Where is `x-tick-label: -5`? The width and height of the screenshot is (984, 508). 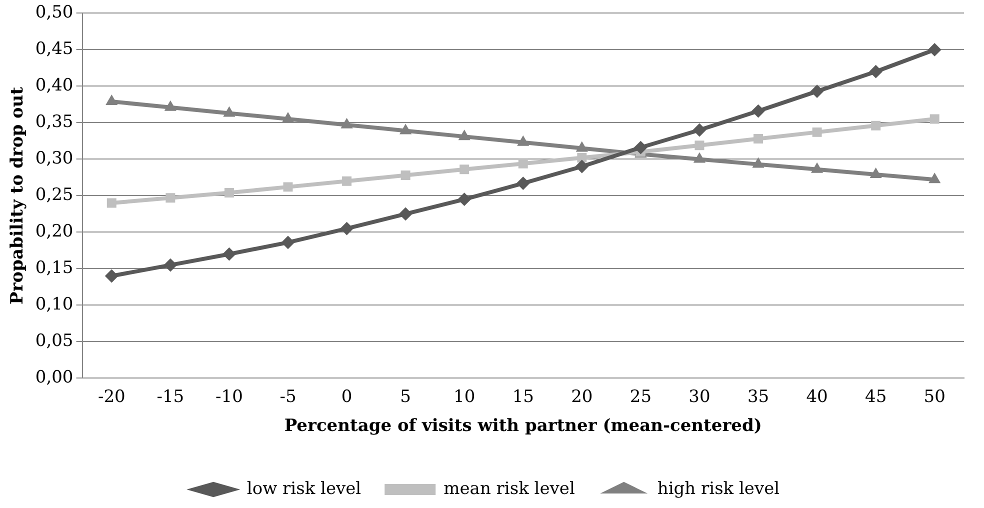 x-tick-label: -5 is located at coordinates (288, 396).